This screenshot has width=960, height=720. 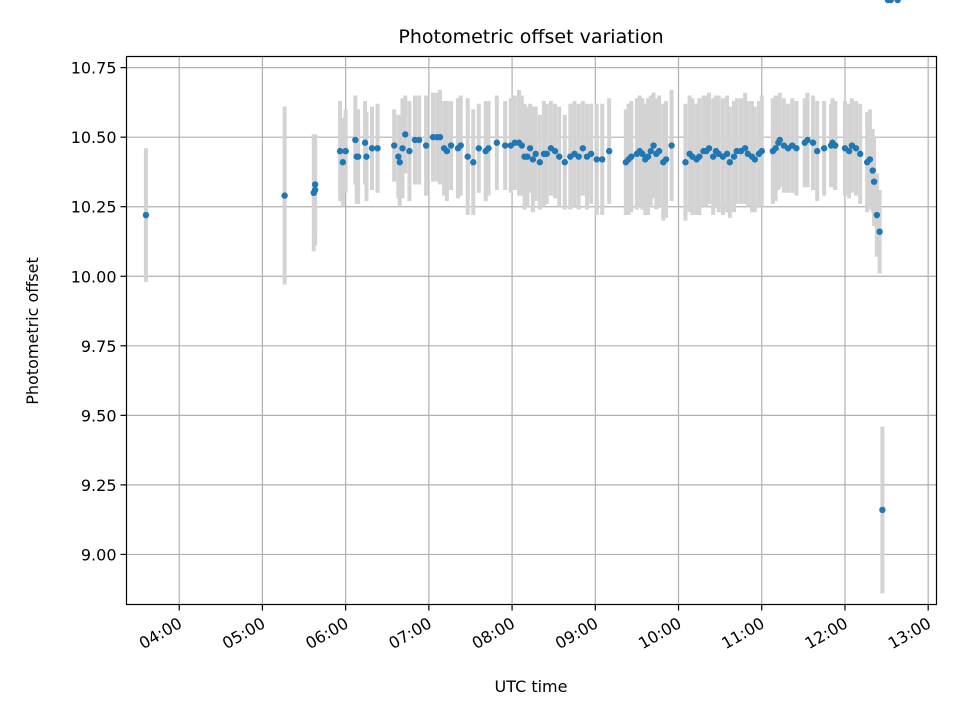 I want to click on y-tick-label: 9.75, so click(x=99, y=346).